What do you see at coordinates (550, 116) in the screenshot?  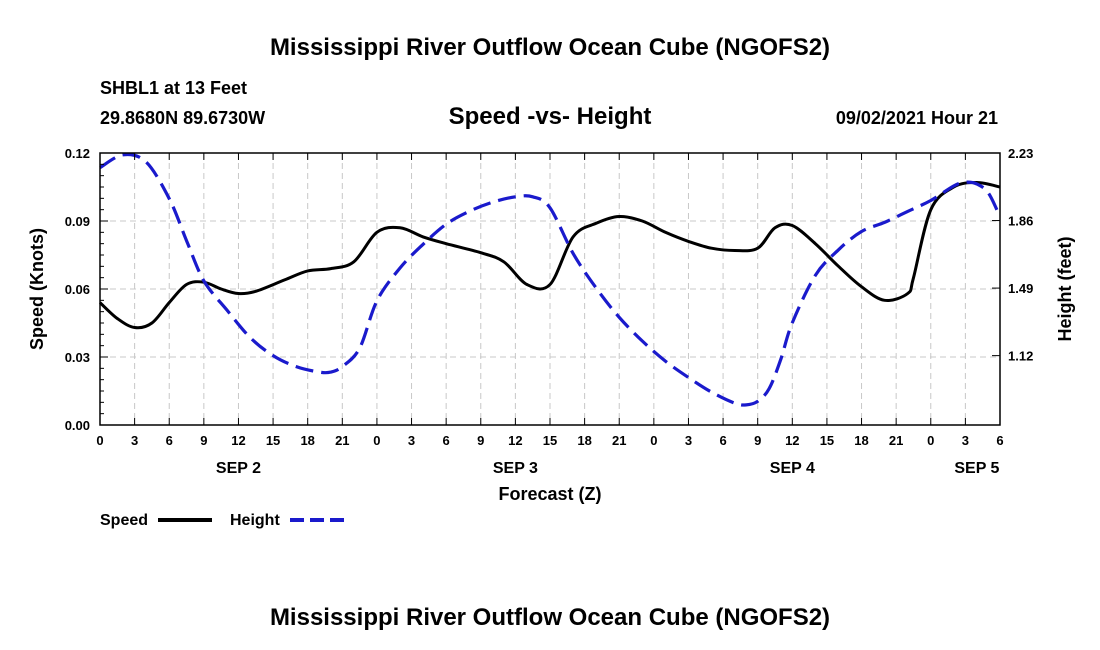 I see `plot-title: Speed -vs- Height` at bounding box center [550, 116].